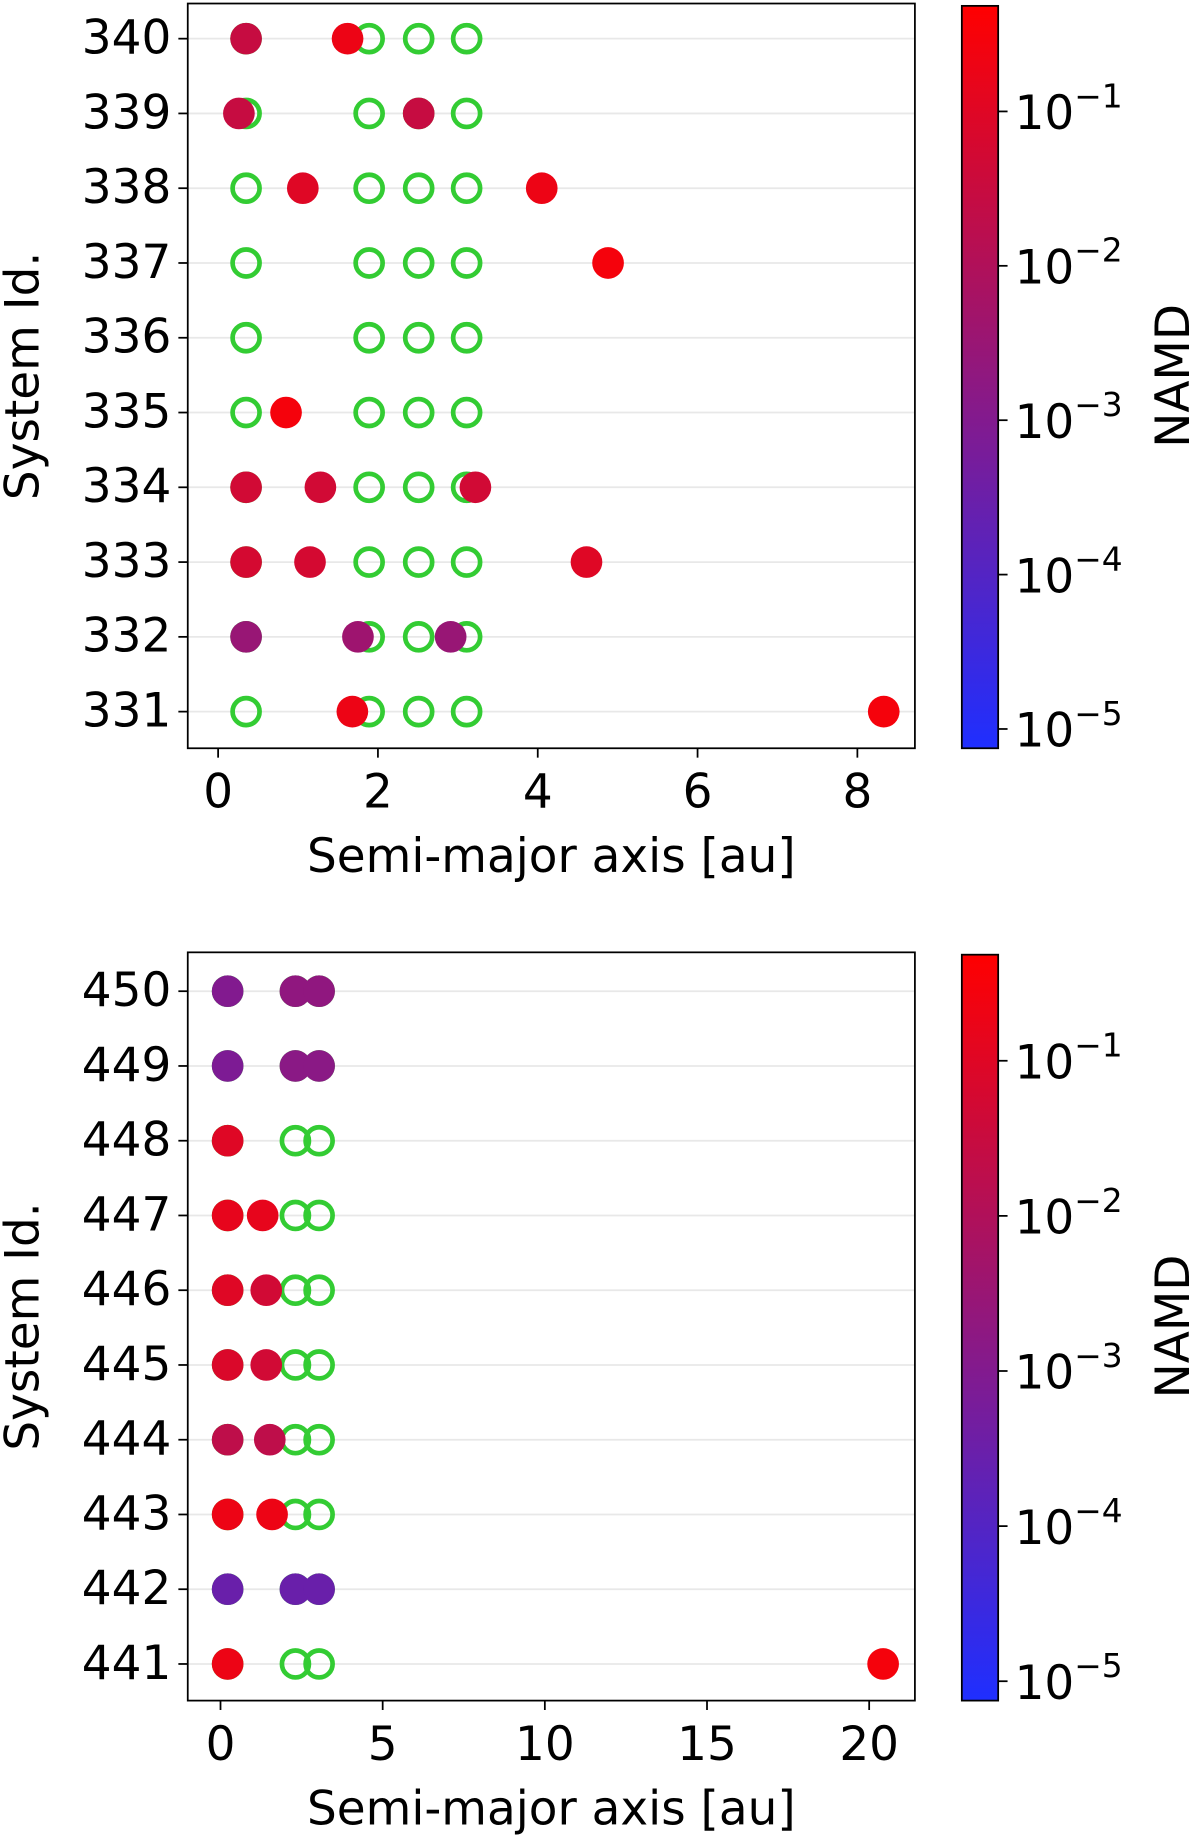  Describe the element at coordinates (127, 486) in the screenshot. I see `y-tick-label: 334` at that location.